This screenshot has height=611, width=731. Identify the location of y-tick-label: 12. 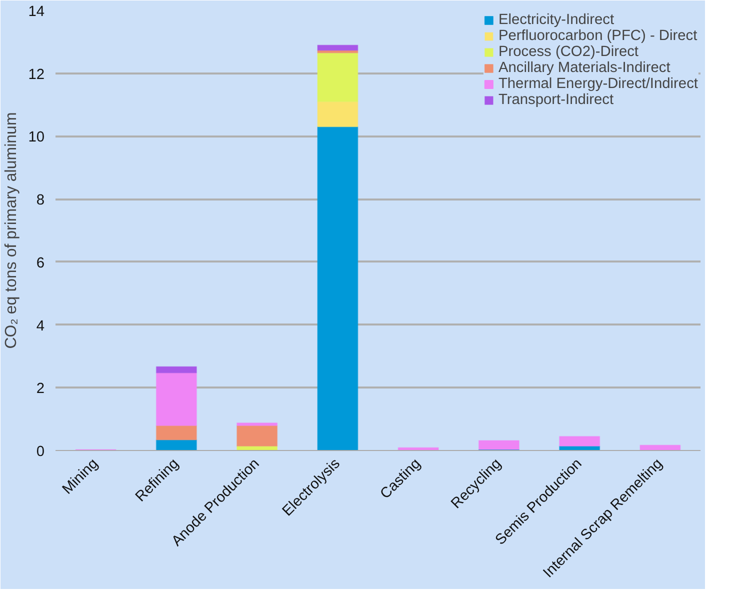
(36, 74).